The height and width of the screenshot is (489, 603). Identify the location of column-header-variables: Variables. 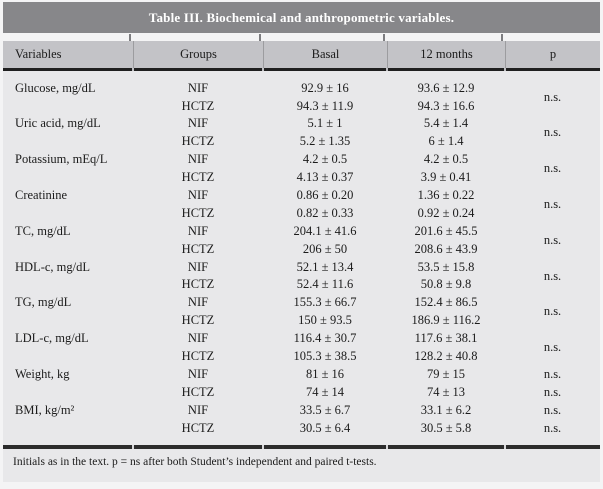
(38, 54).